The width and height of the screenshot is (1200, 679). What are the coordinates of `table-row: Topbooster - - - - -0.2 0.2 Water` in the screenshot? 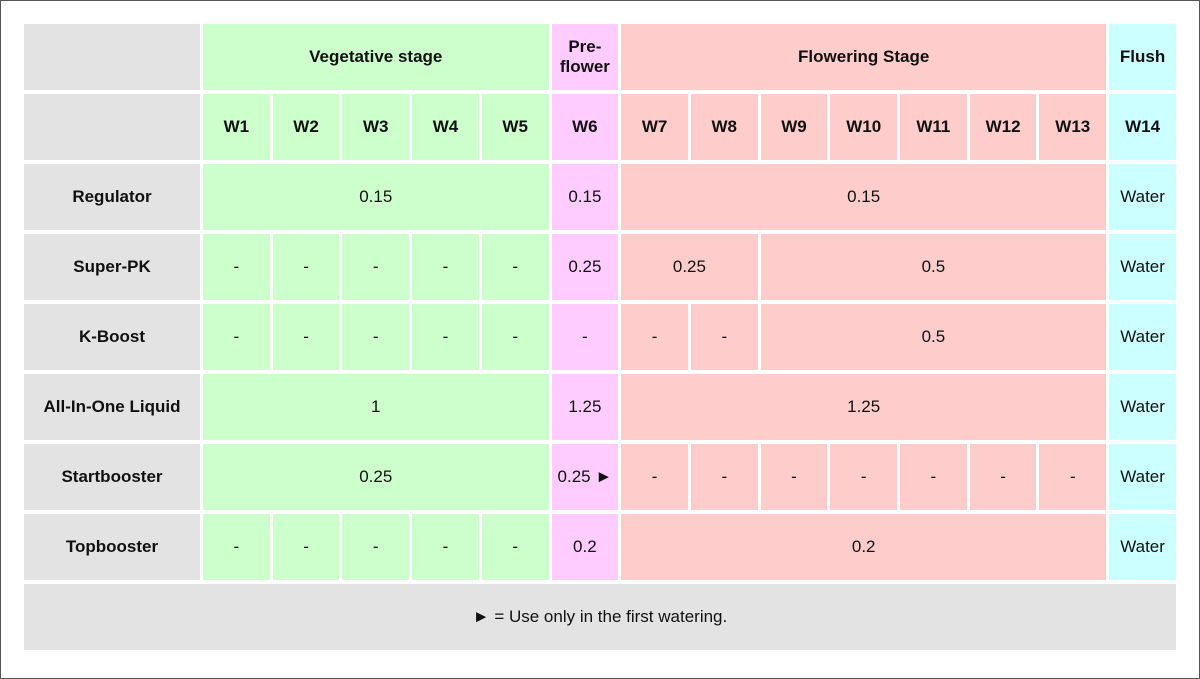 It's located at (600, 547).